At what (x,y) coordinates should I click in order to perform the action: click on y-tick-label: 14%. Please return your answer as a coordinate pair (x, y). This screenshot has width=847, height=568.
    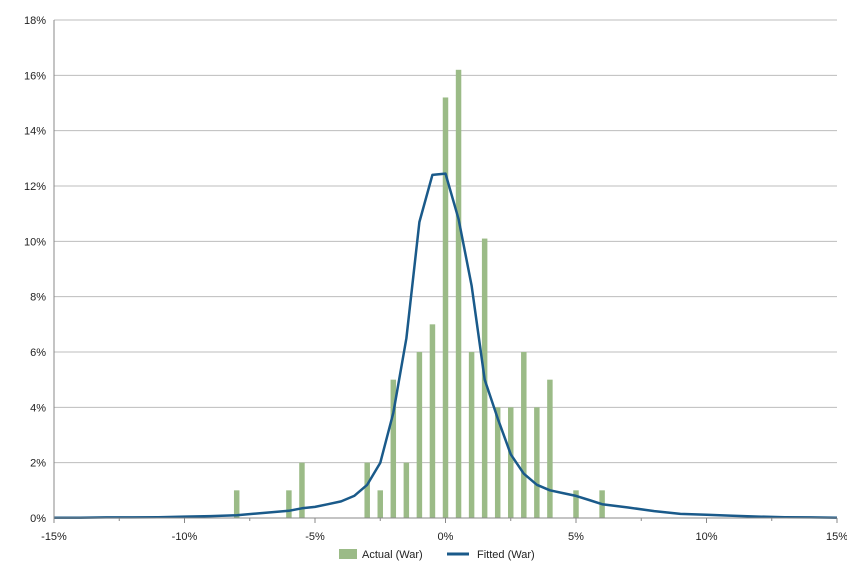
    Looking at the image, I should click on (35, 132).